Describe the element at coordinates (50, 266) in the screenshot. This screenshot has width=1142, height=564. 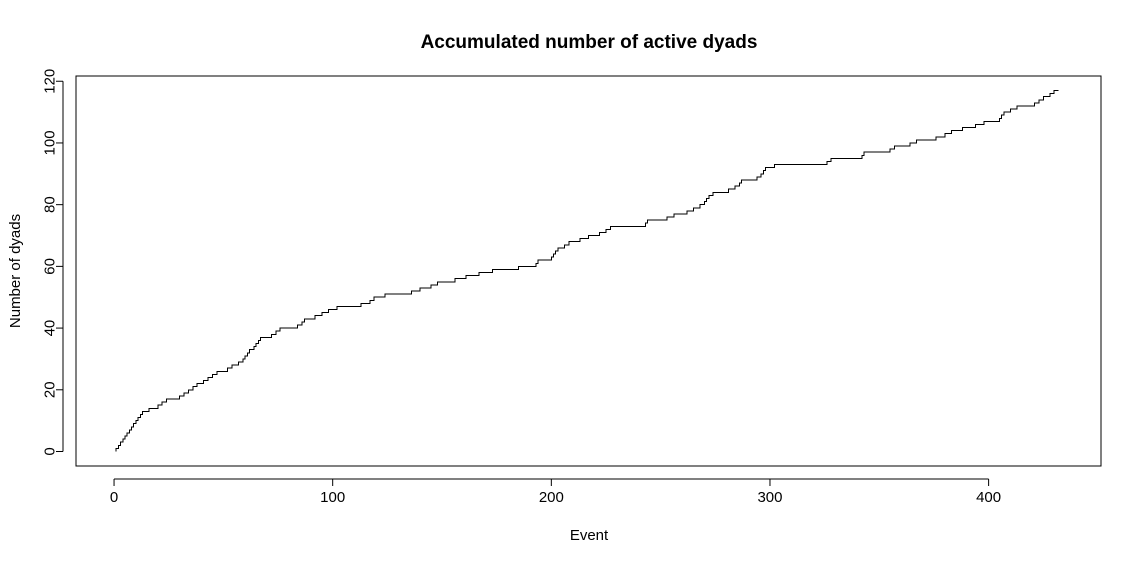
I see `y-tick-label: 60` at that location.